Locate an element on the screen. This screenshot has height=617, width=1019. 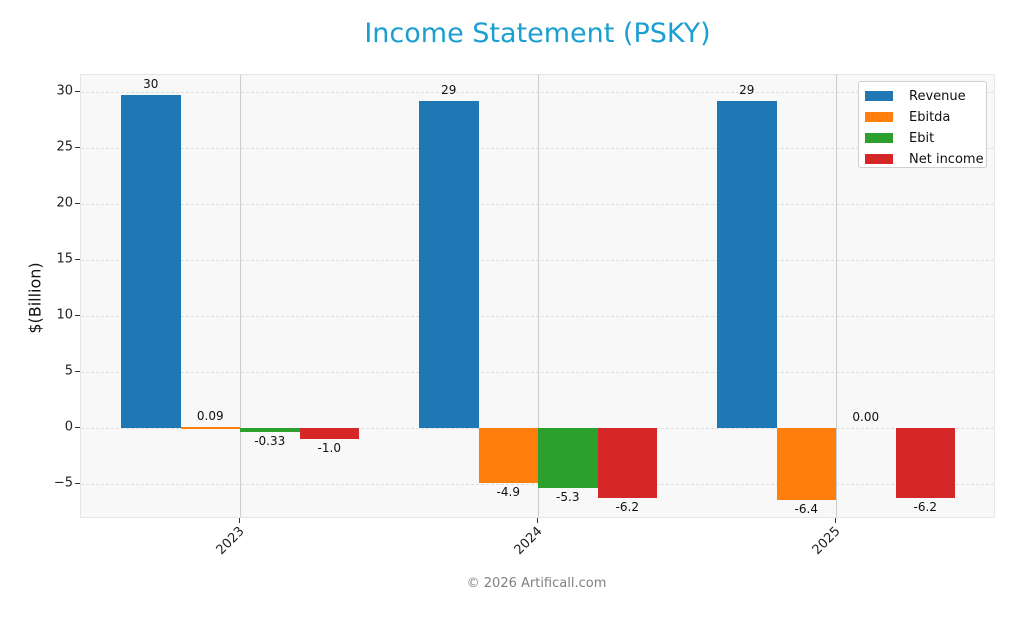
bar-value-label: -5.3 is located at coordinates (568, 496).